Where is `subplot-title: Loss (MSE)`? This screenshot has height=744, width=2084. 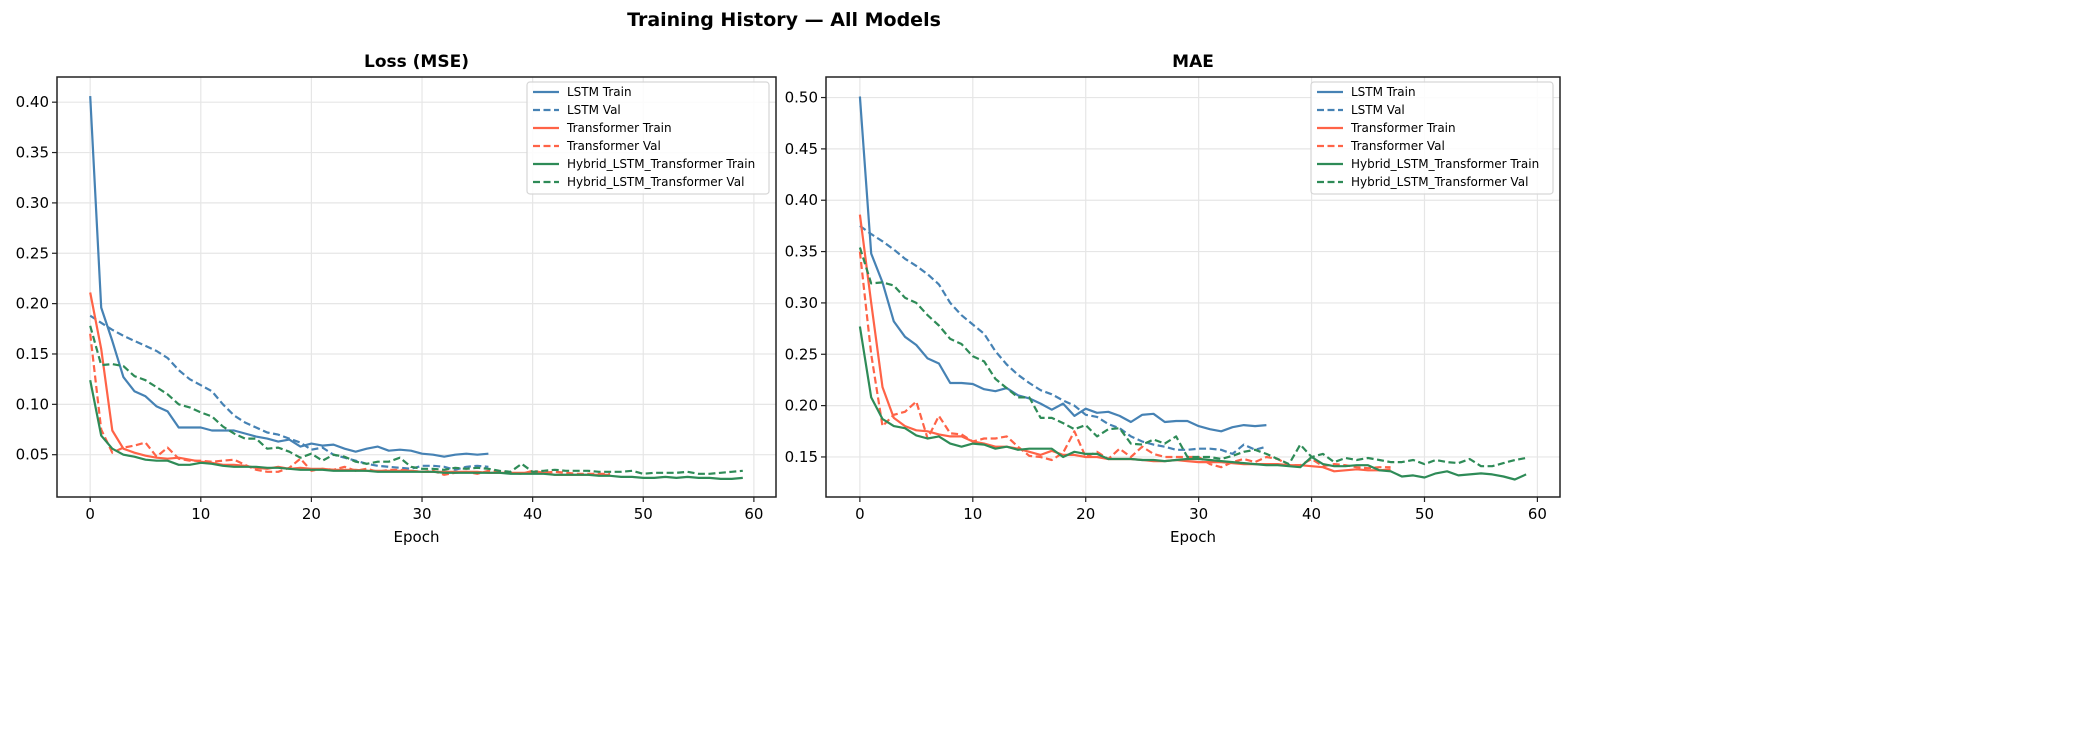
subplot-title: Loss (MSE) is located at coordinates (416, 62).